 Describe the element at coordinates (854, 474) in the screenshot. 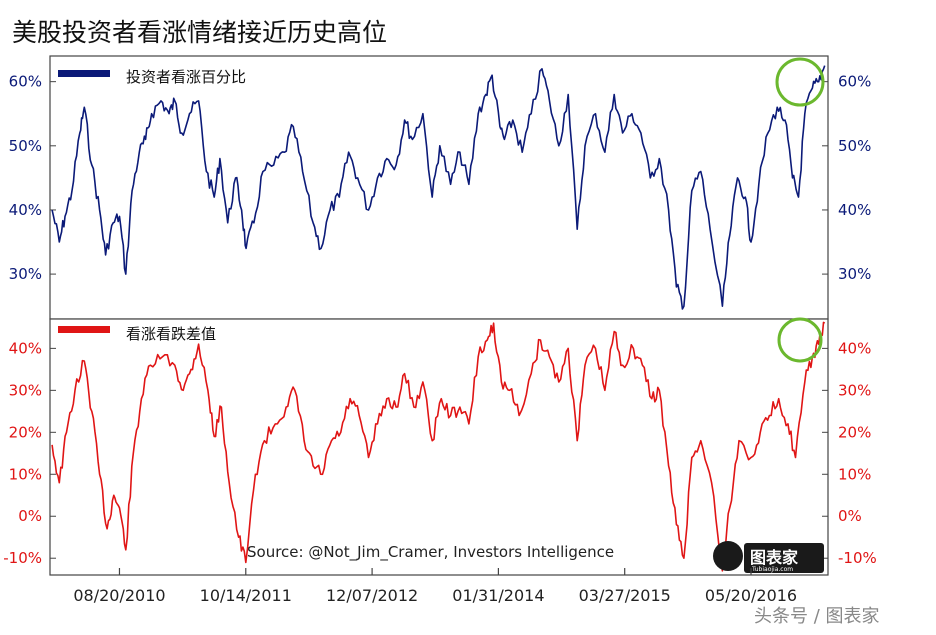

I see `bottom-ytick-right: 10%` at that location.